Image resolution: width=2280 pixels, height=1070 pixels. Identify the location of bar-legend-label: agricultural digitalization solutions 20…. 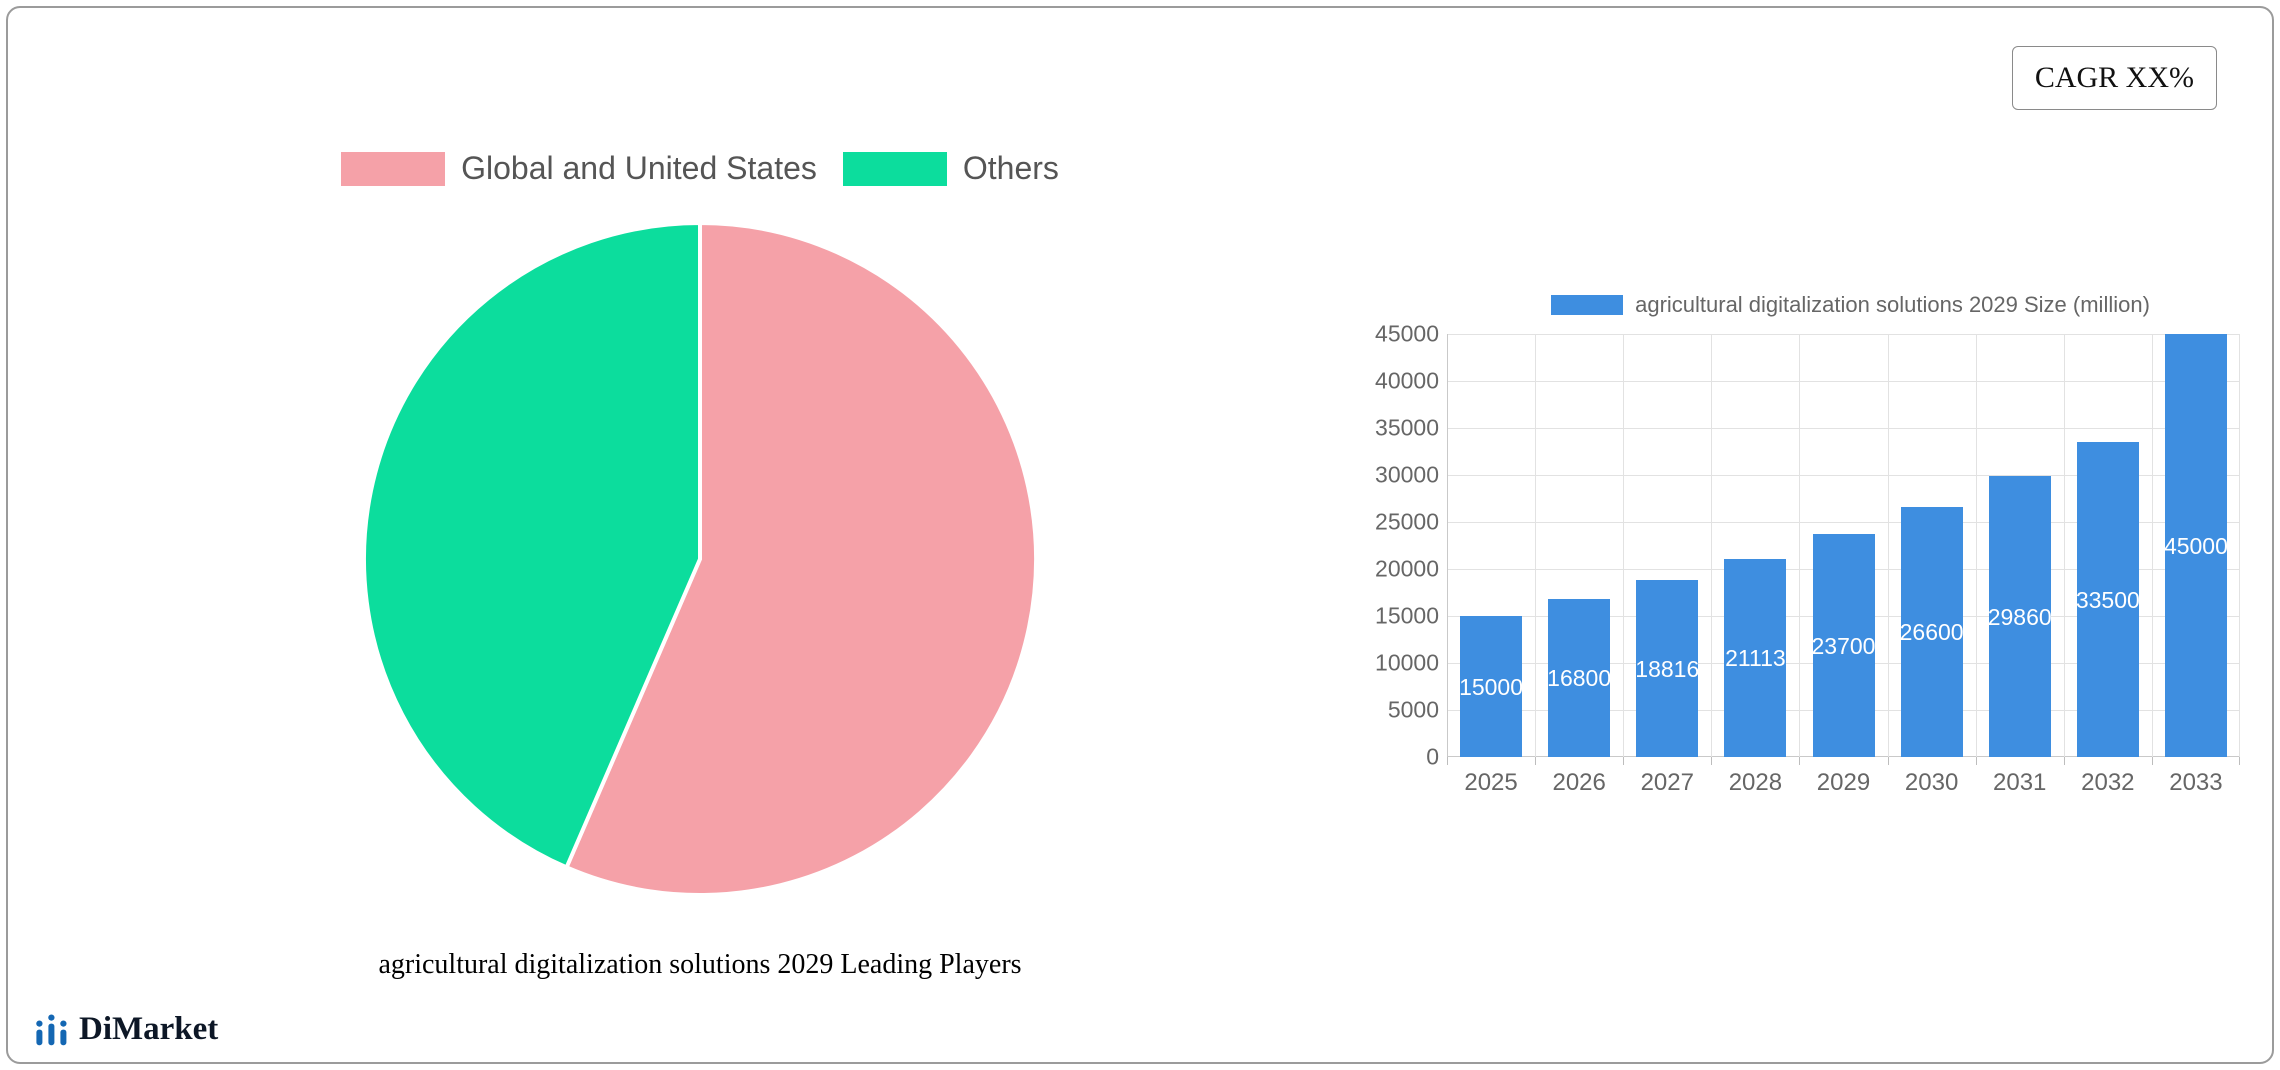
(1892, 304).